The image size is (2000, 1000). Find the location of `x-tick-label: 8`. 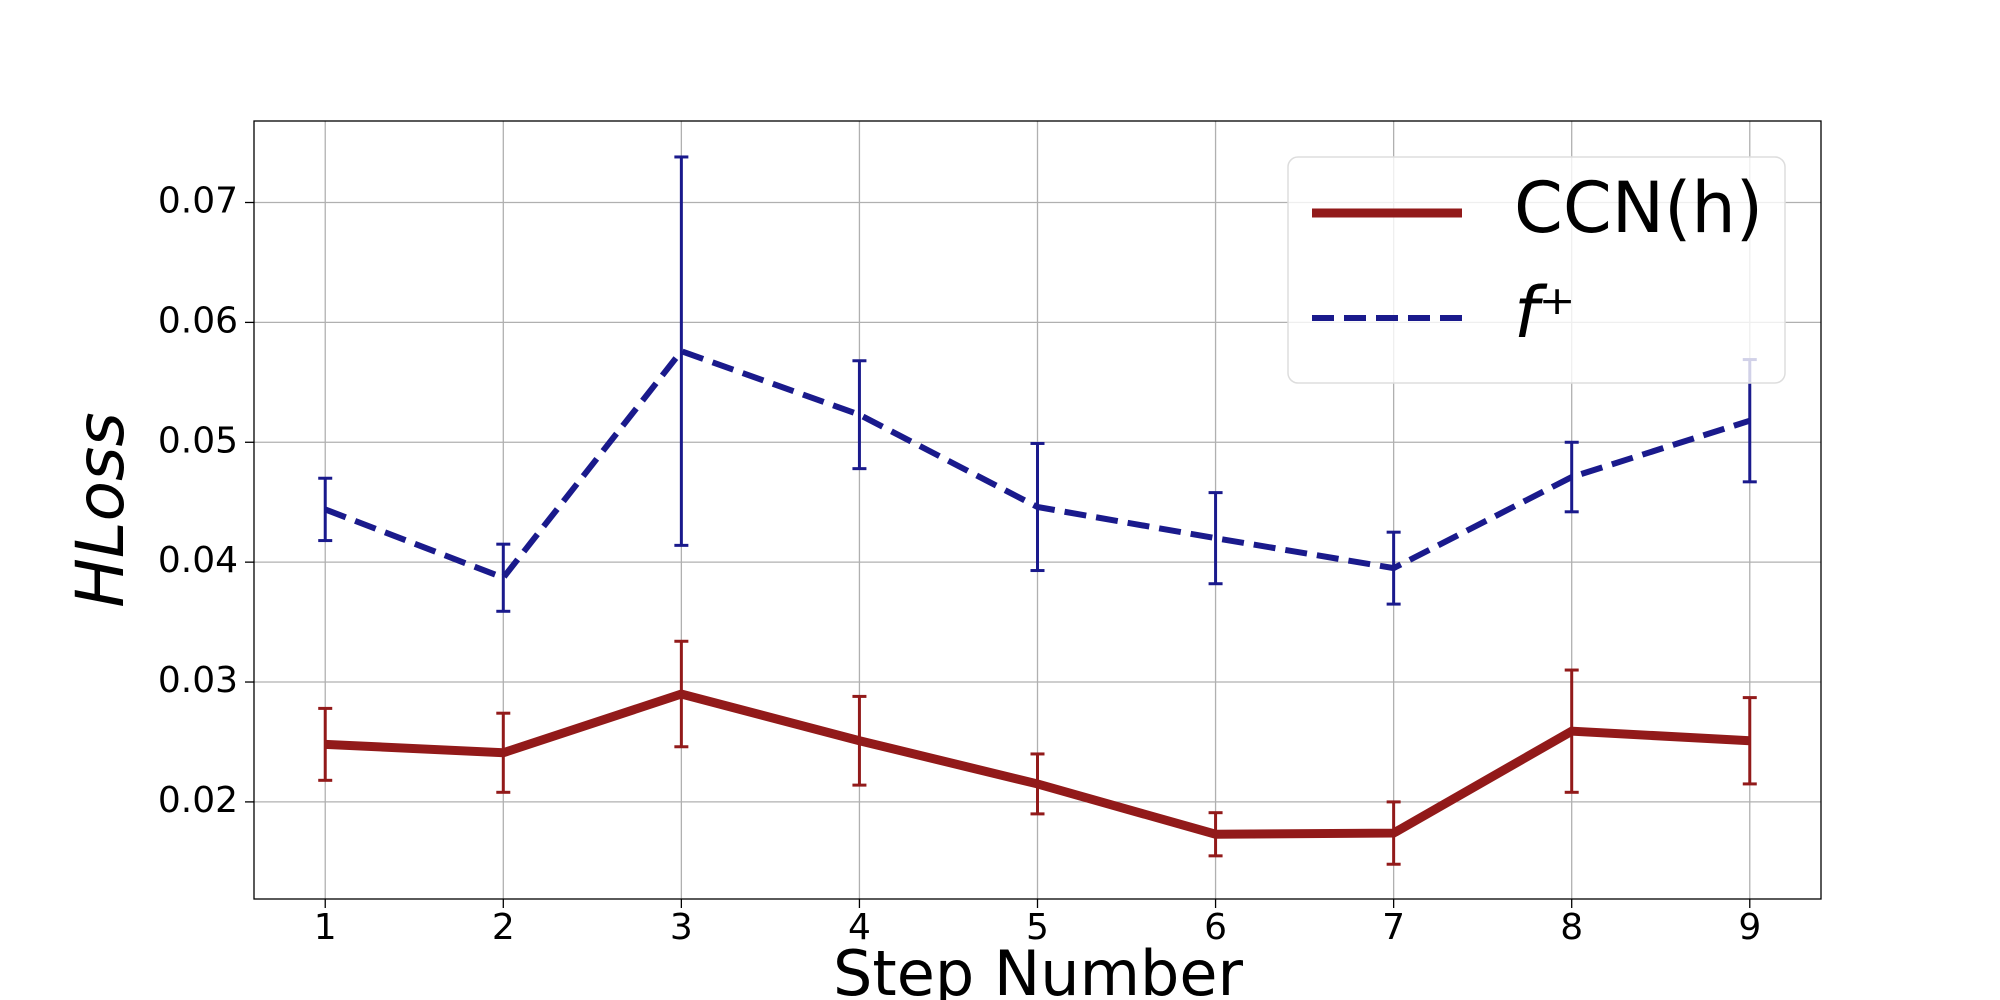

x-tick-label: 8 is located at coordinates (1571, 927).